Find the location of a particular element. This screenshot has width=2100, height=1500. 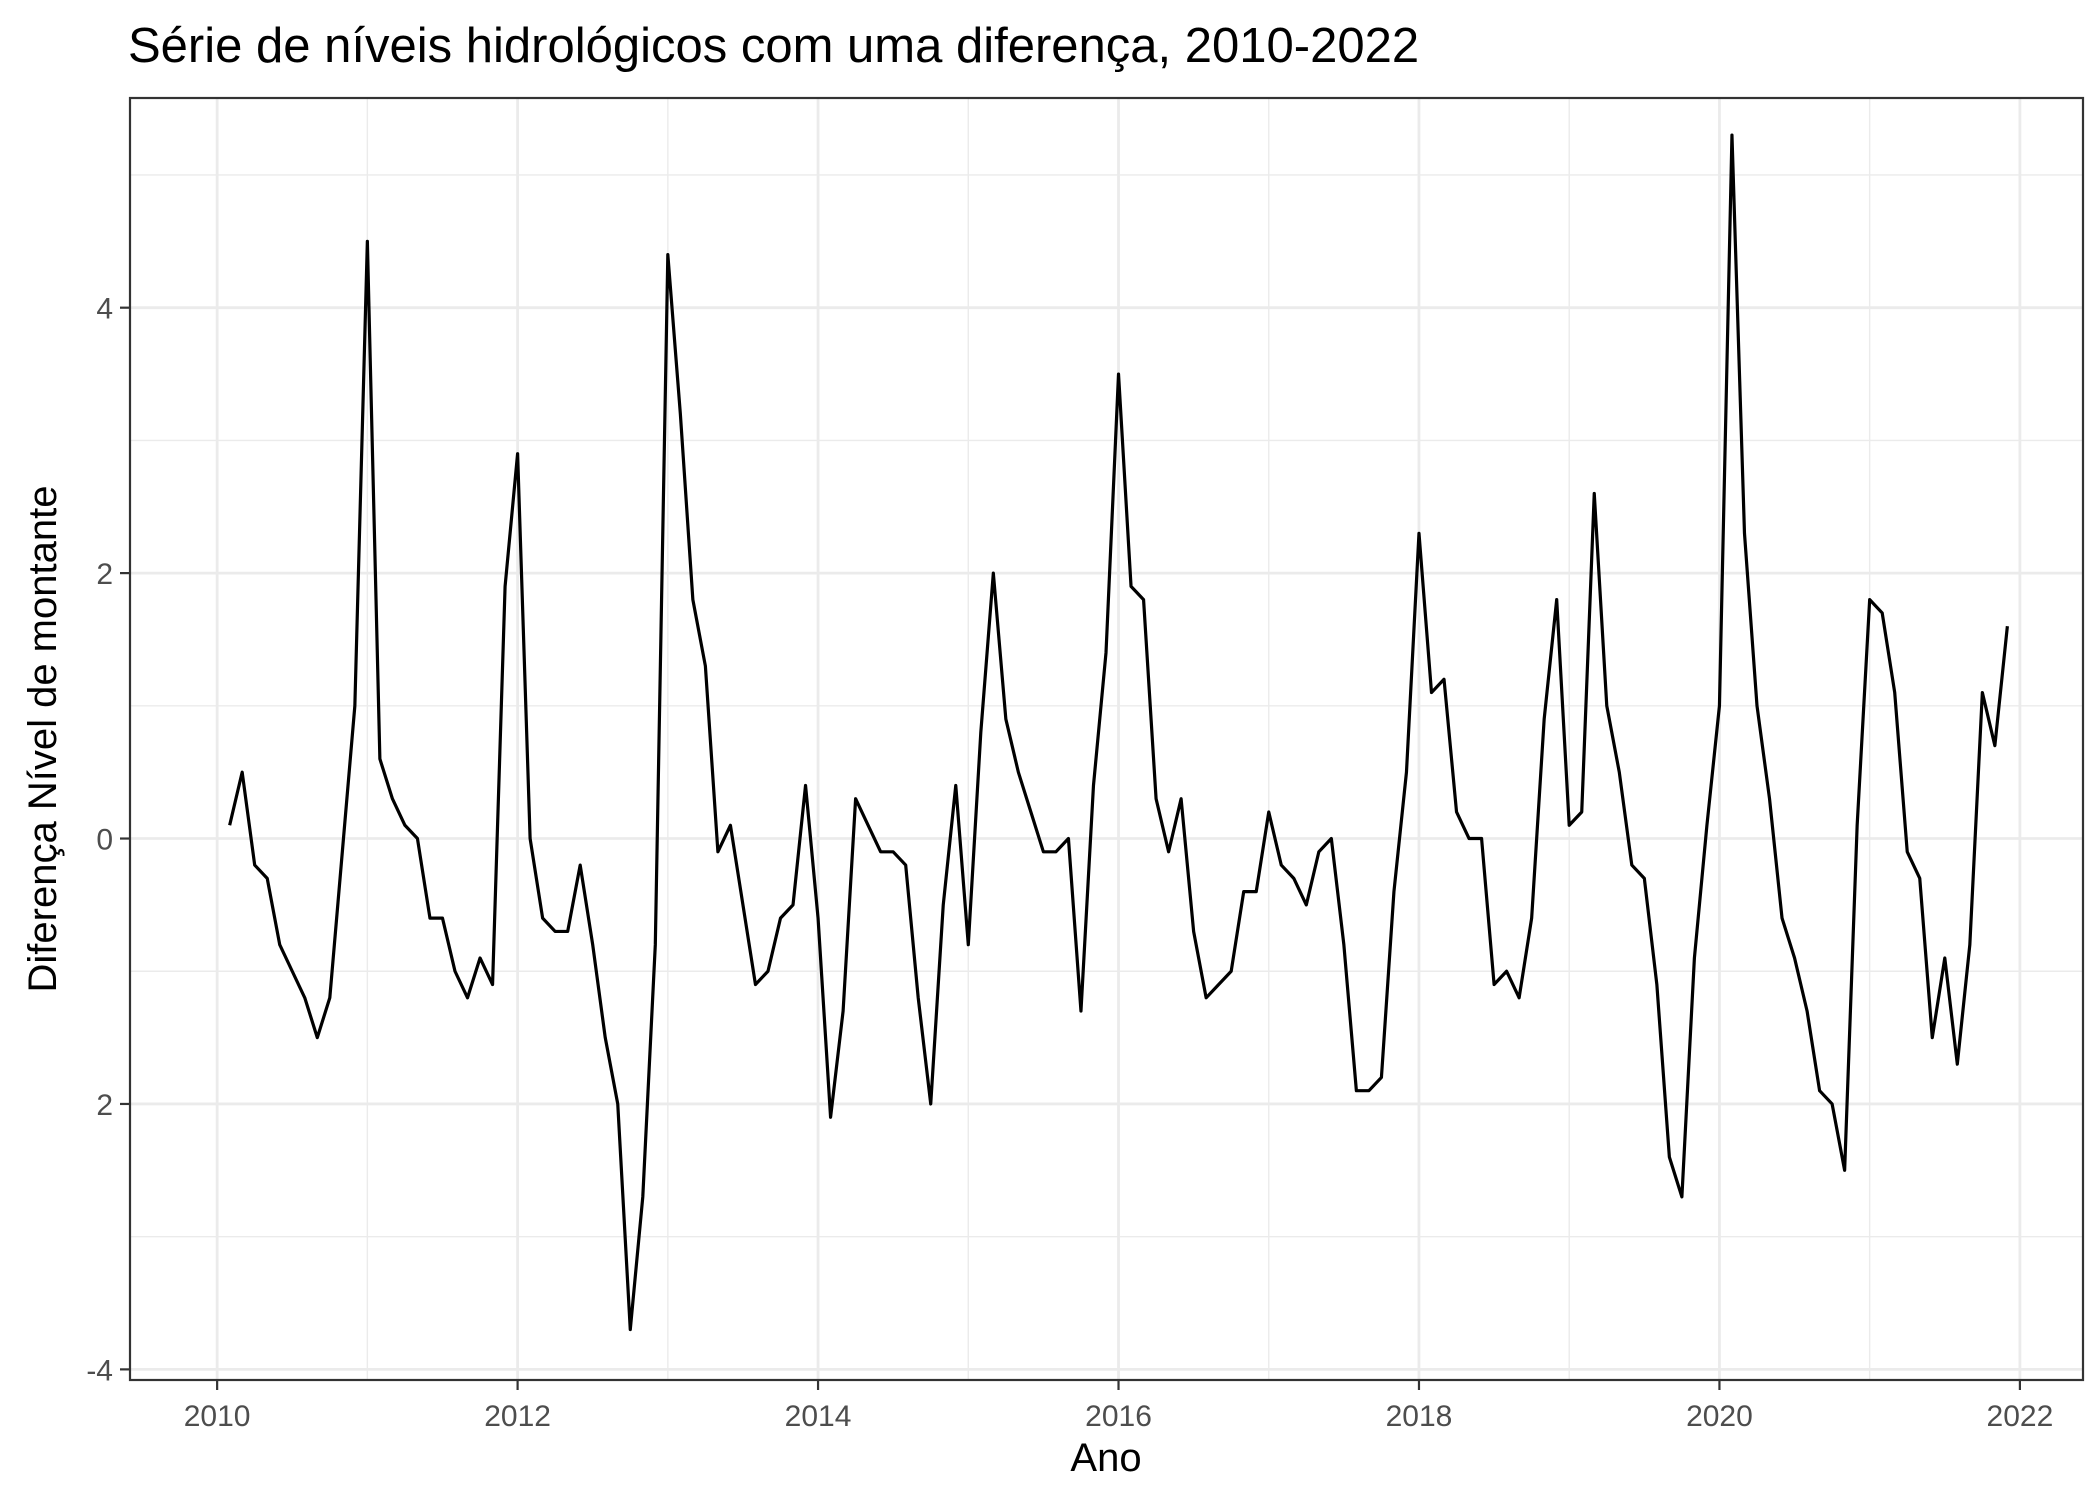

y-axis-title: Diferença Nível de montante is located at coordinates (43, 739).